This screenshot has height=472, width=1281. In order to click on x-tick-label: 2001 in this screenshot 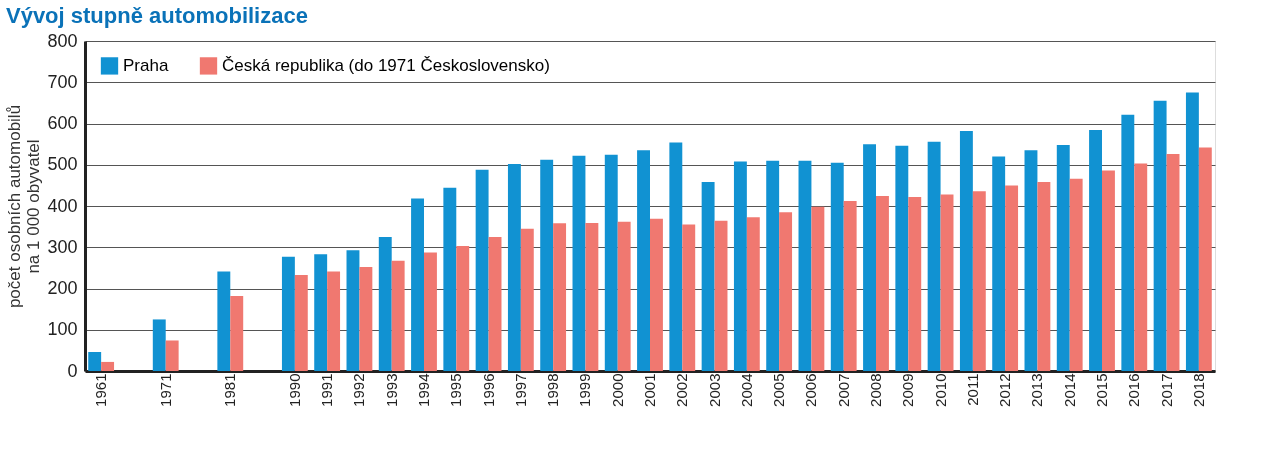, I will do `click(649, 390)`.